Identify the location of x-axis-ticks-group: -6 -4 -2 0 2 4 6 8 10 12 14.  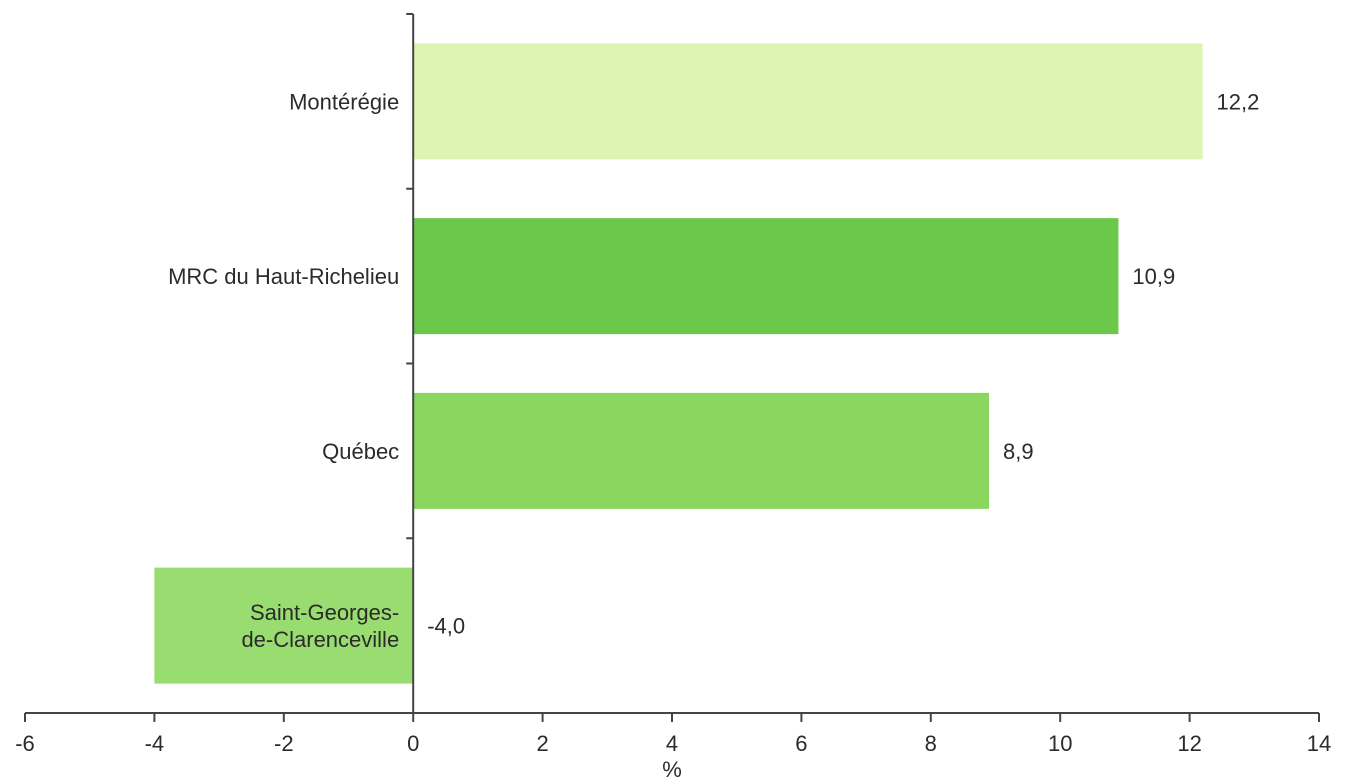
(673, 734).